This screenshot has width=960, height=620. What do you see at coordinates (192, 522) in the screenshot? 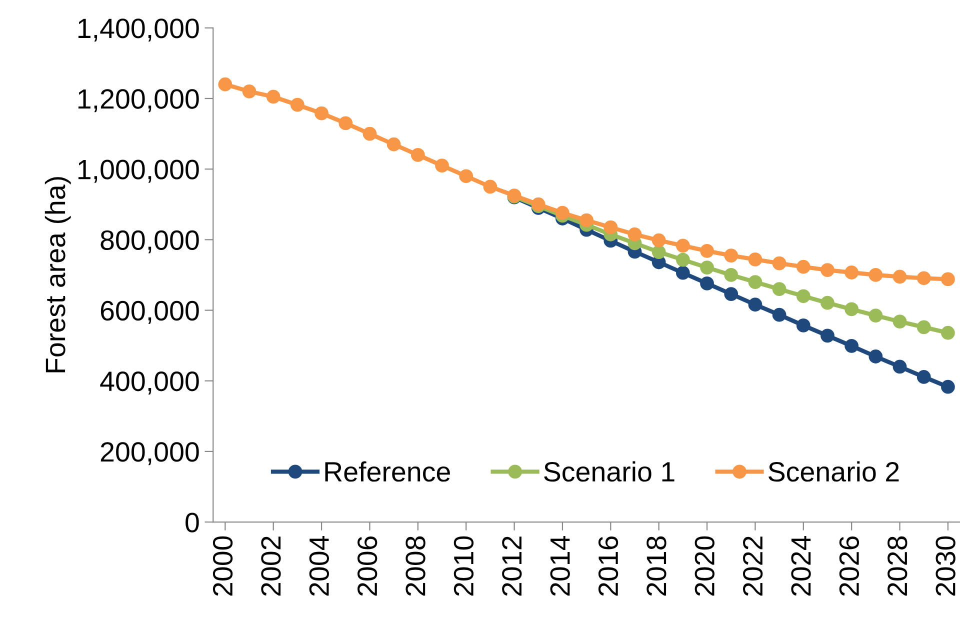
I see `y-tick-label: 0` at bounding box center [192, 522].